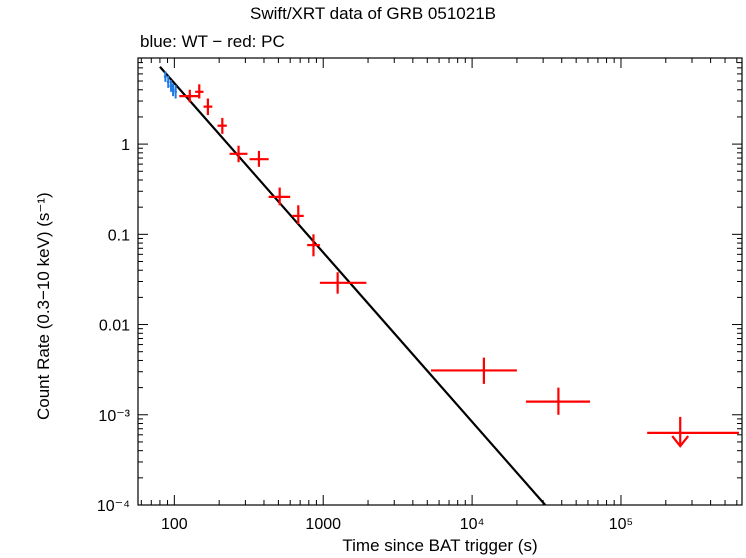  I want to click on chart-subtitle: blue: WT − red: PC, so click(212, 41).